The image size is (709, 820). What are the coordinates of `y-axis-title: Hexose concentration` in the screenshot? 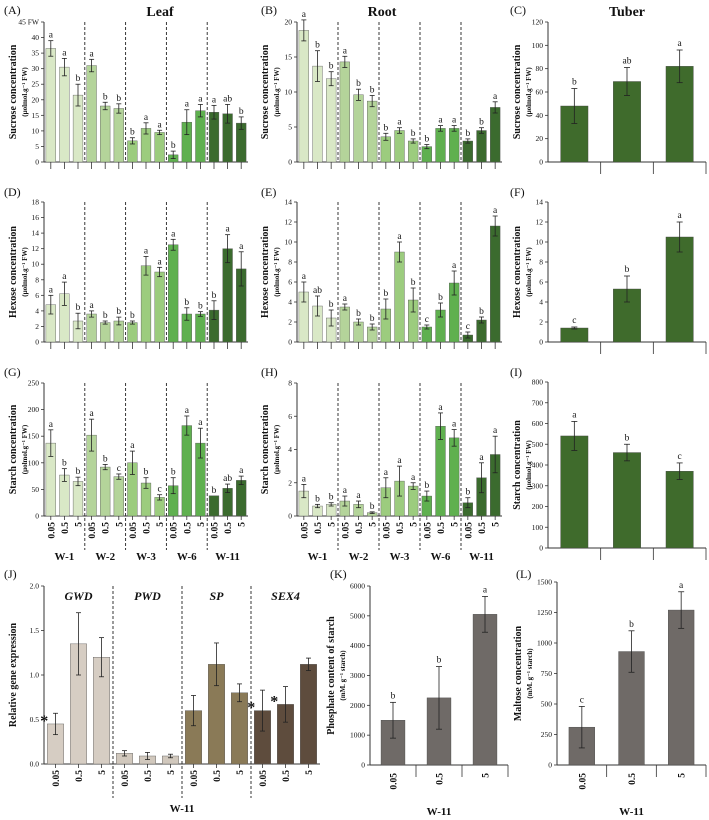 It's located at (13, 272).